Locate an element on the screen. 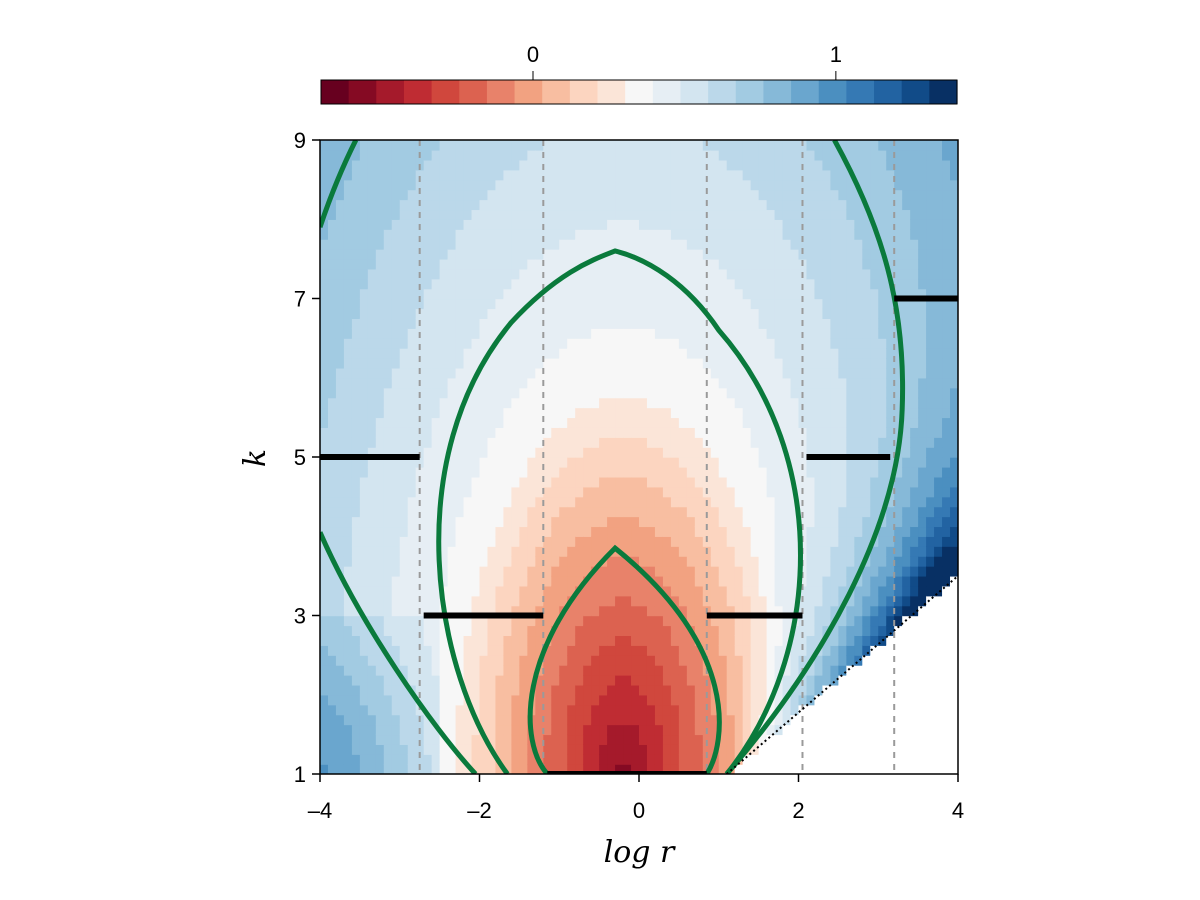  colorbar-levels is located at coordinates (639, 92).